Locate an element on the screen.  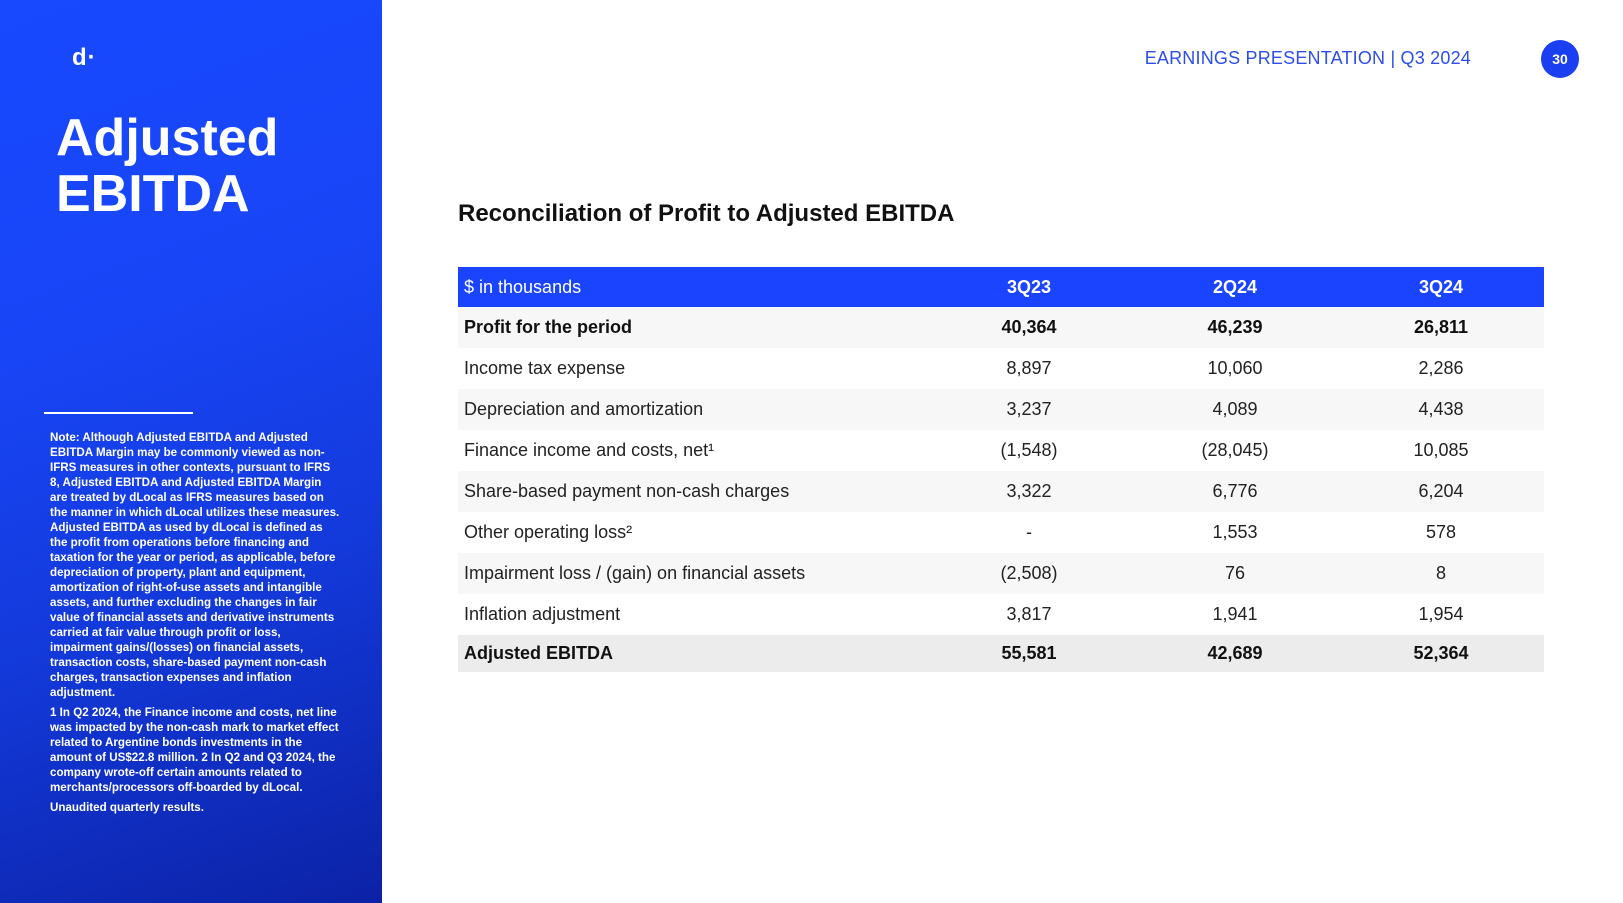
header-3q23: 3Q23 is located at coordinates (1029, 287).